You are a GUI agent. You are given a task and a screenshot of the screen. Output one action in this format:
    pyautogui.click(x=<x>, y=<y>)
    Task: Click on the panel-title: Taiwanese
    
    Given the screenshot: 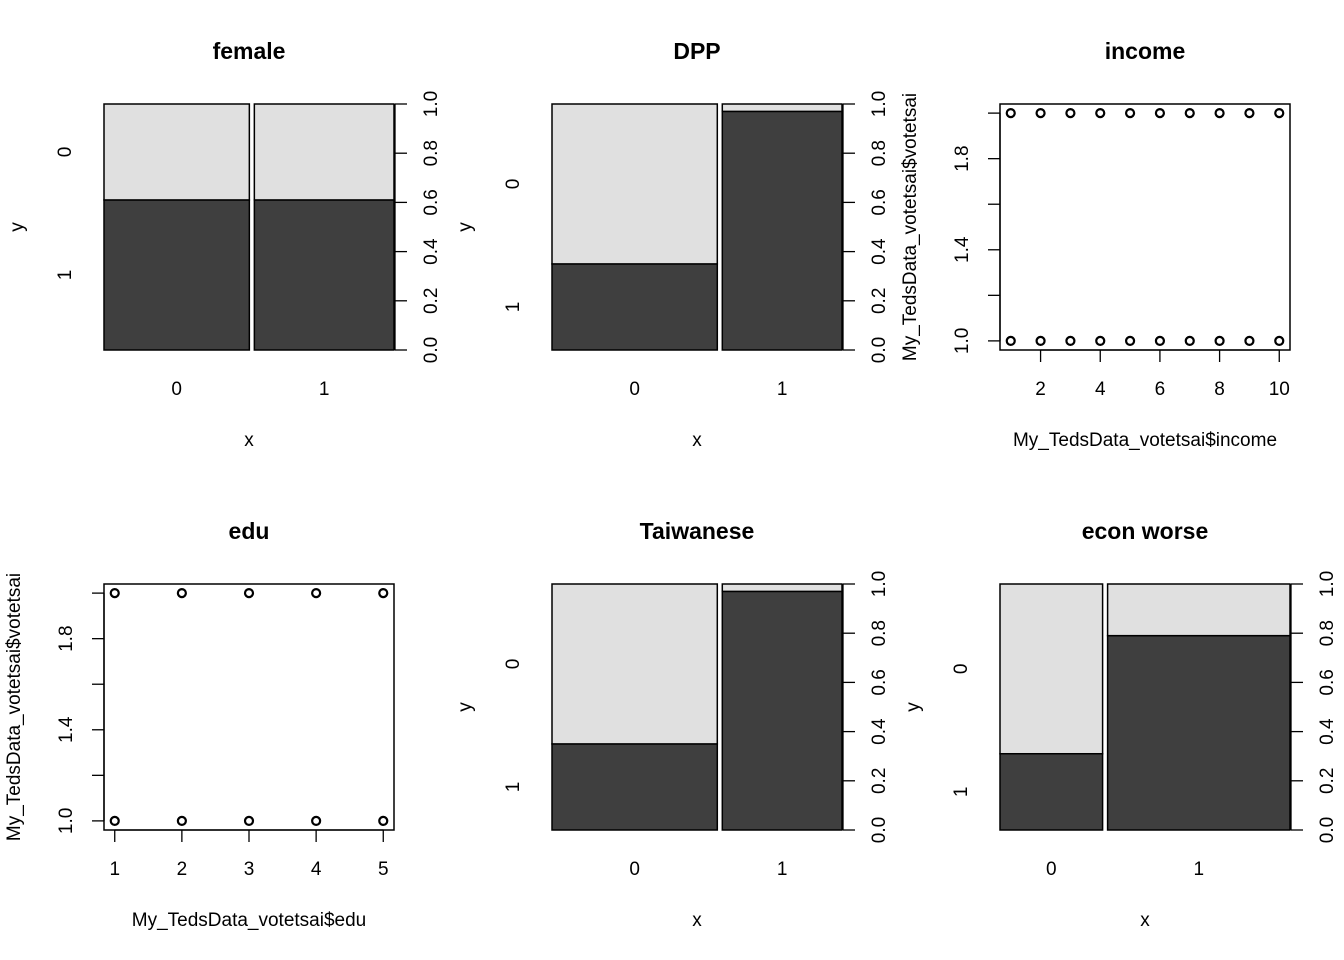 What is the action you would take?
    pyautogui.click(x=697, y=531)
    